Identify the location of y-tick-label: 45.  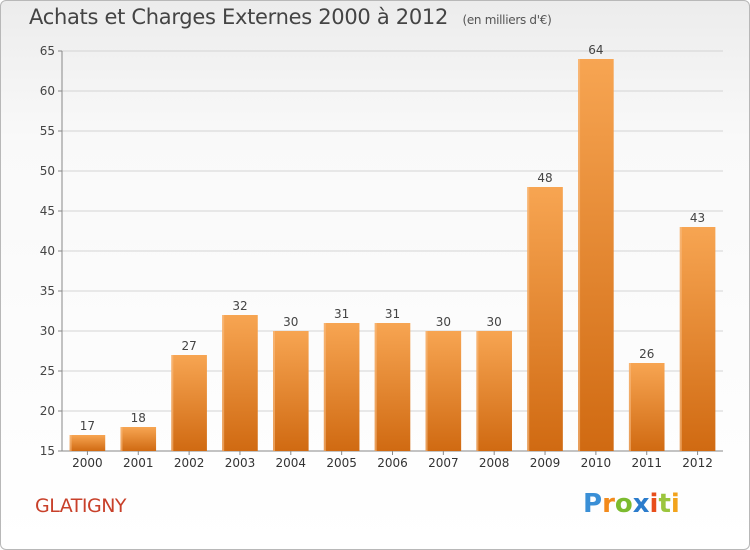
(47, 211).